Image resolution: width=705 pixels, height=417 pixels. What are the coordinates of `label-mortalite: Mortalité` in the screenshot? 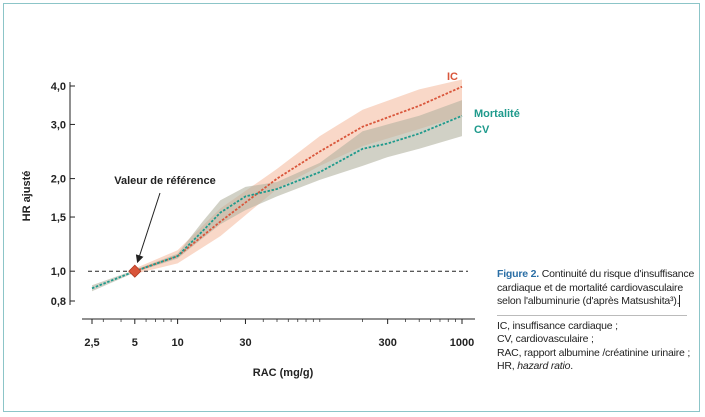 It's located at (497, 114).